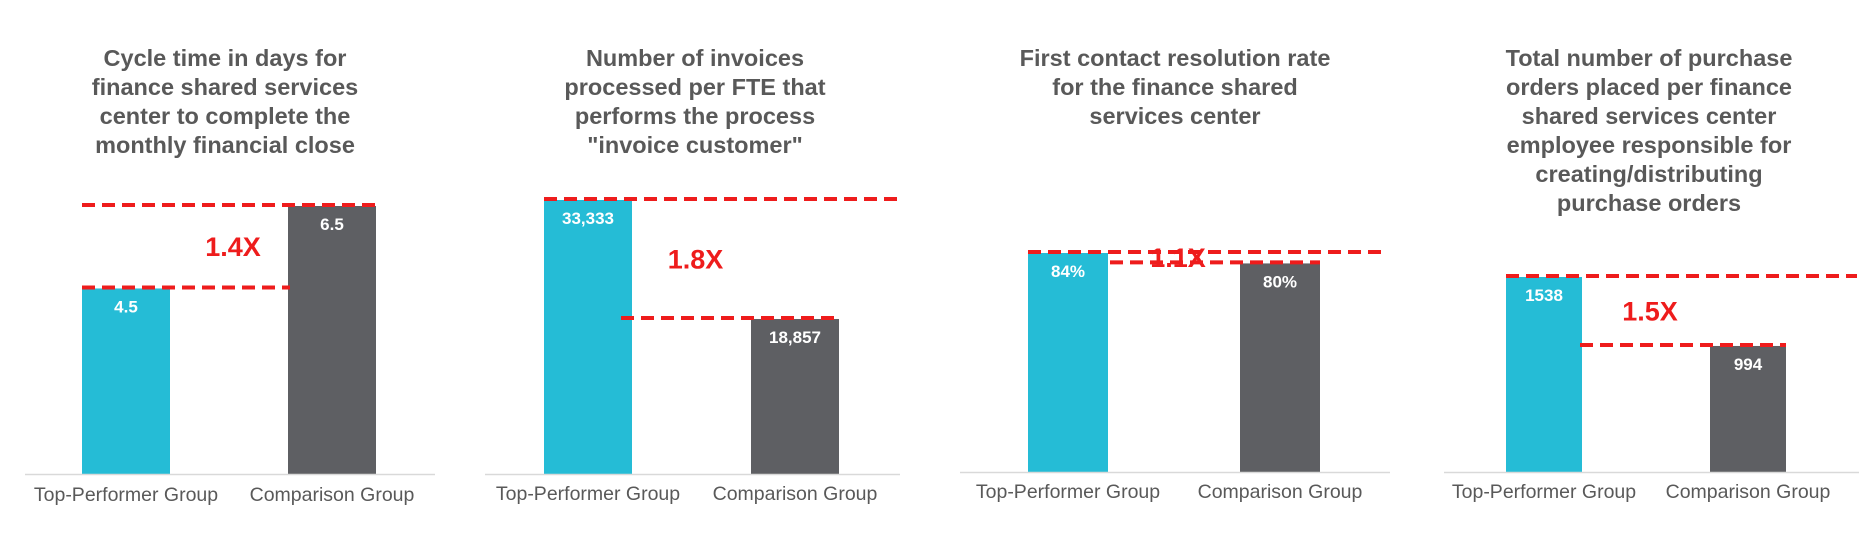 Image resolution: width=1874 pixels, height=552 pixels. I want to click on data-label: 994, so click(1748, 364).